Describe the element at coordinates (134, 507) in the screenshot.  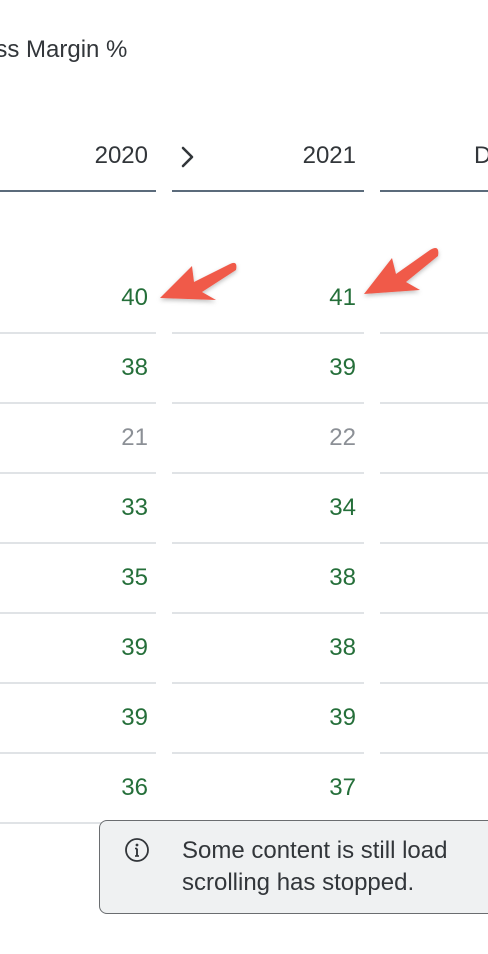
I see `cell-value: 33` at that location.